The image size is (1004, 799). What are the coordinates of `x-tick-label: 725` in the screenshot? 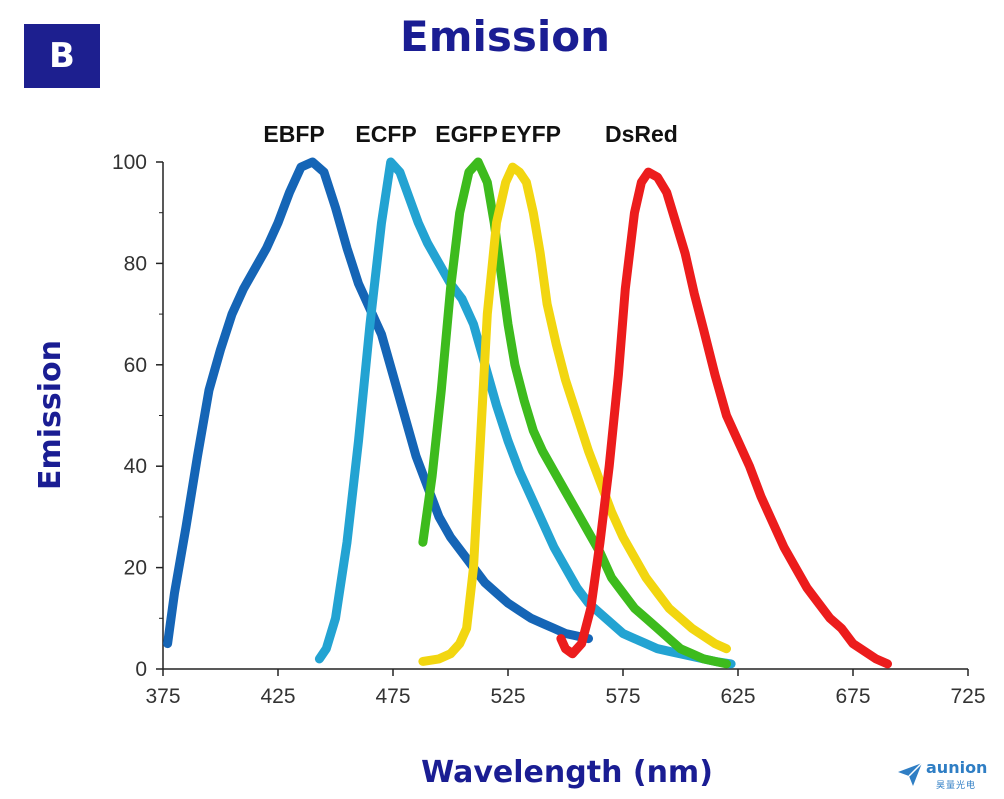 It's located at (967, 696).